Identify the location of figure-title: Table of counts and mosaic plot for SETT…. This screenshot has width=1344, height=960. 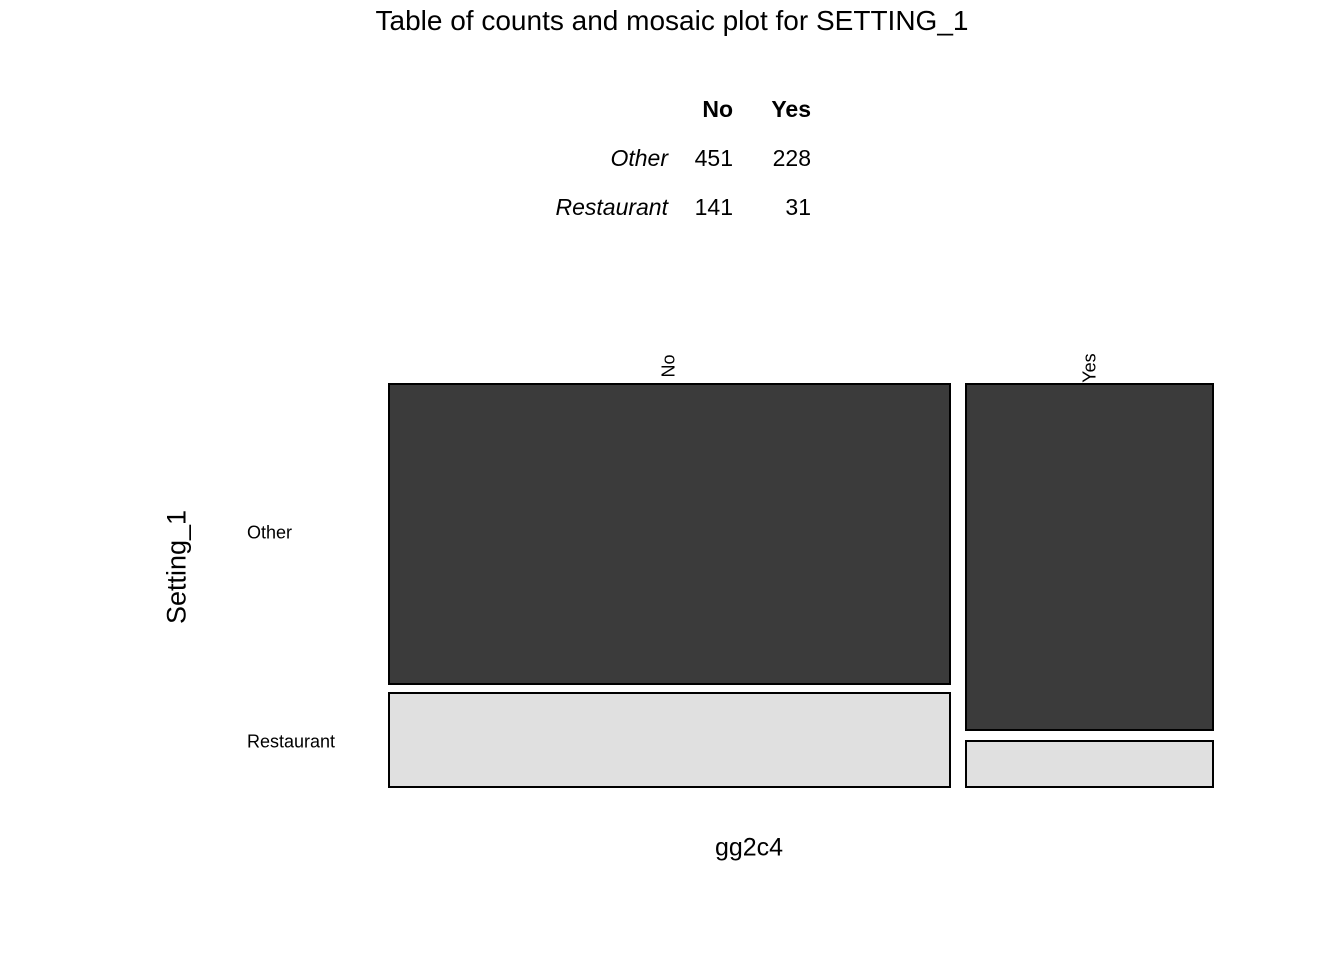
(672, 20).